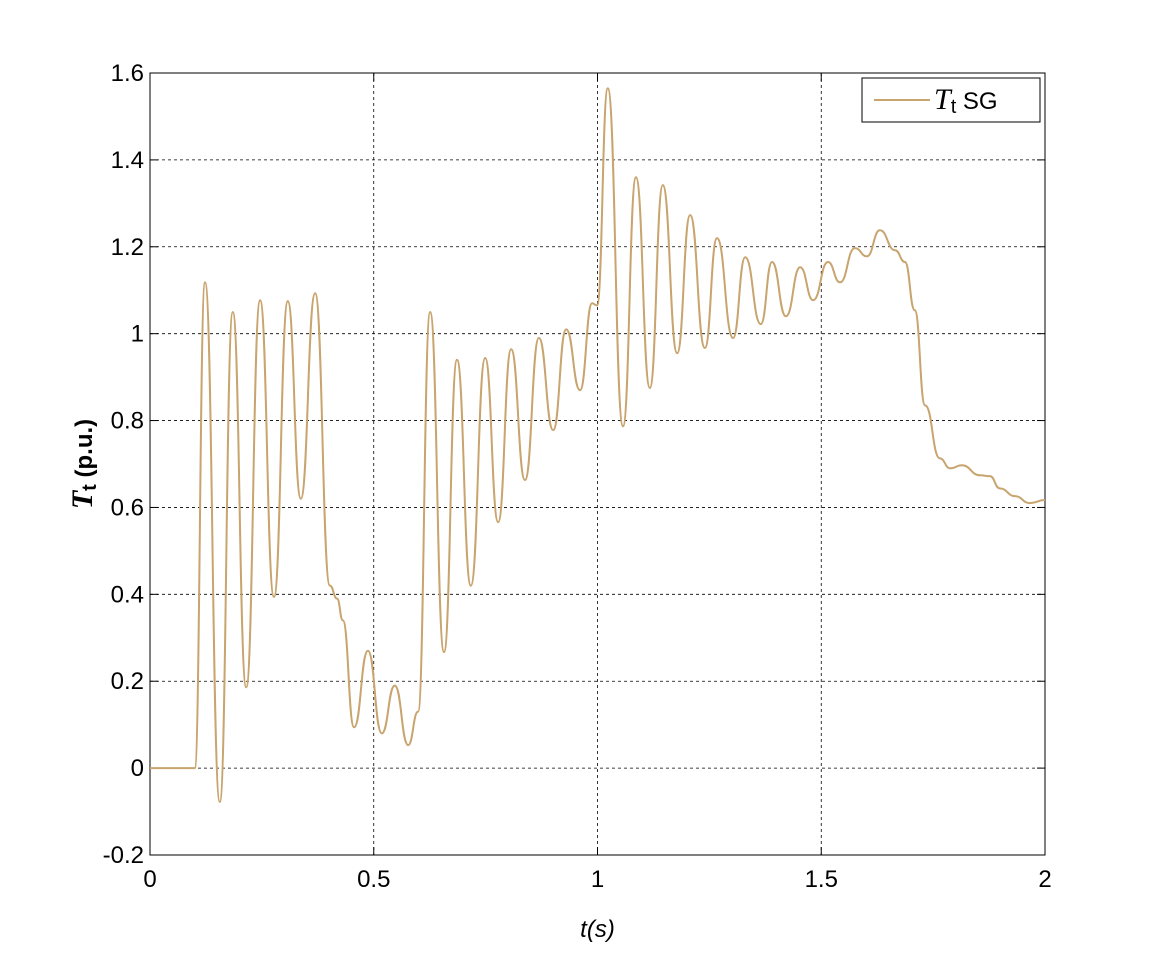 Image resolution: width=1154 pixels, height=961 pixels. Describe the element at coordinates (127, 160) in the screenshot. I see `y-tick-label: 1.4` at that location.